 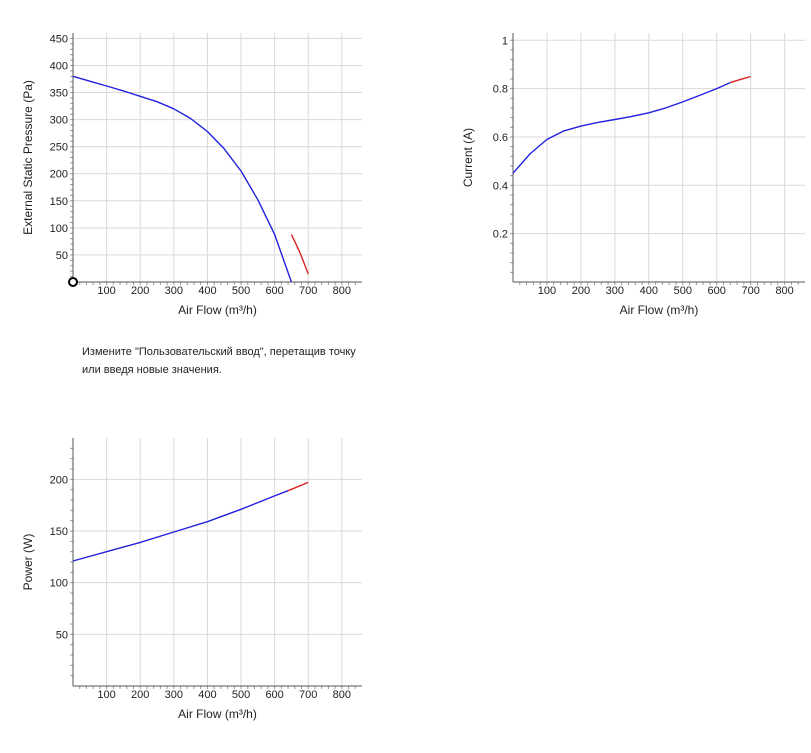 I want to click on y-tick-label: 1, so click(x=505, y=41).